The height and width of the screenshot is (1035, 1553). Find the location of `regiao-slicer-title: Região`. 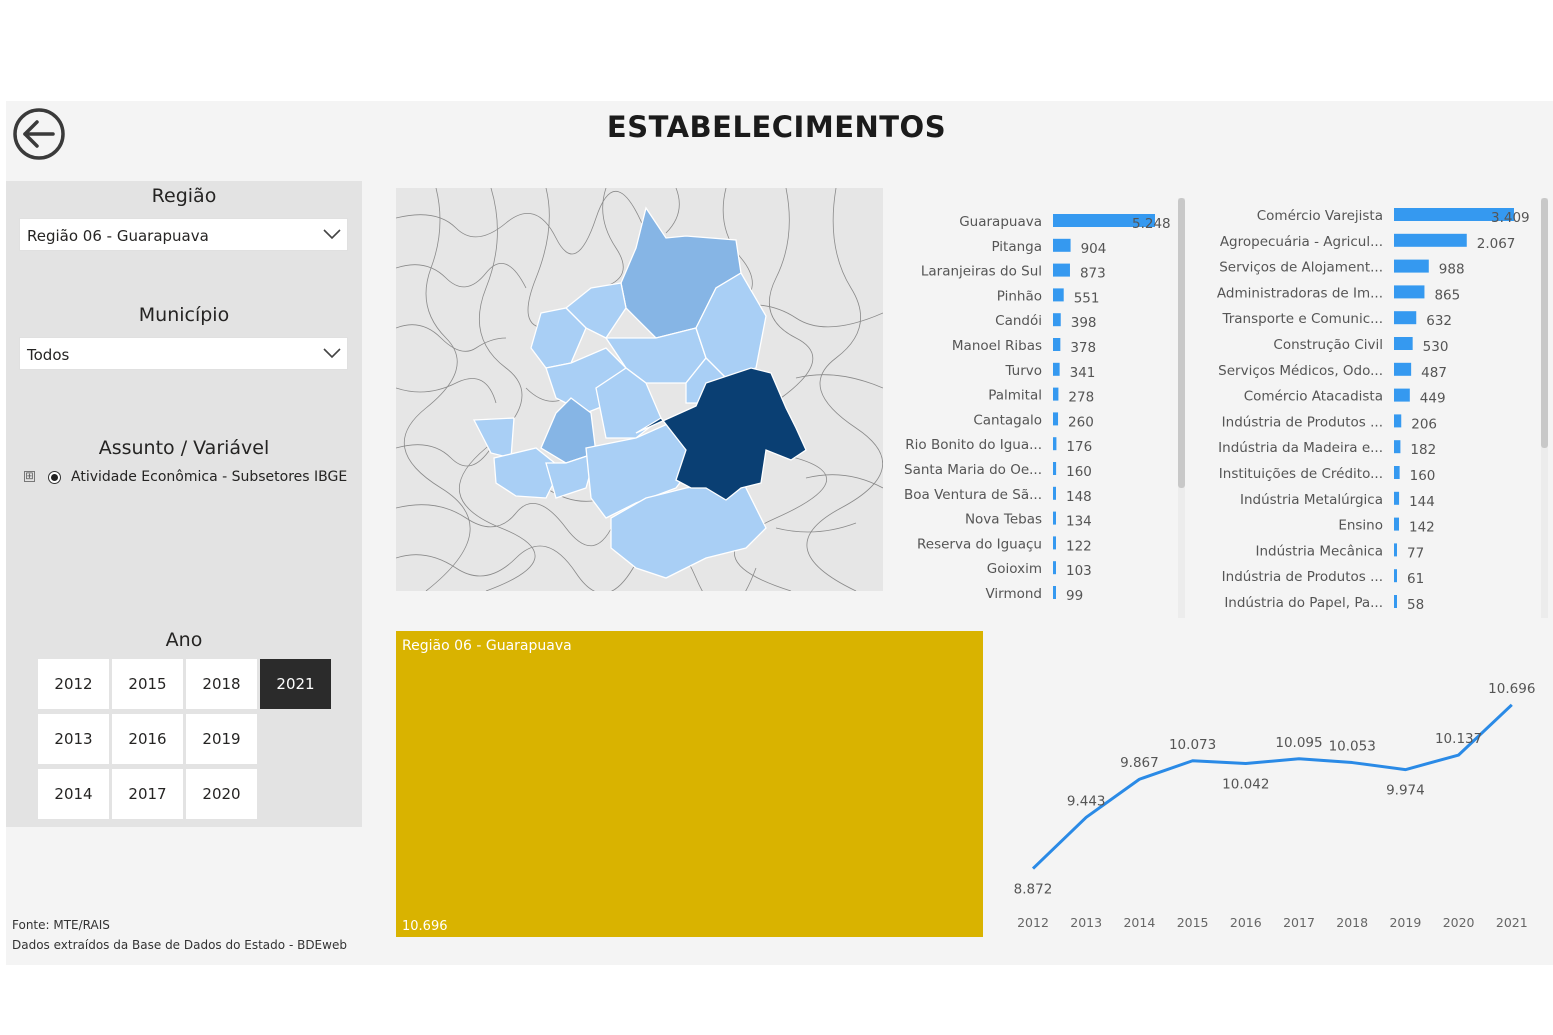

regiao-slicer-title: Região is located at coordinates (184, 196).